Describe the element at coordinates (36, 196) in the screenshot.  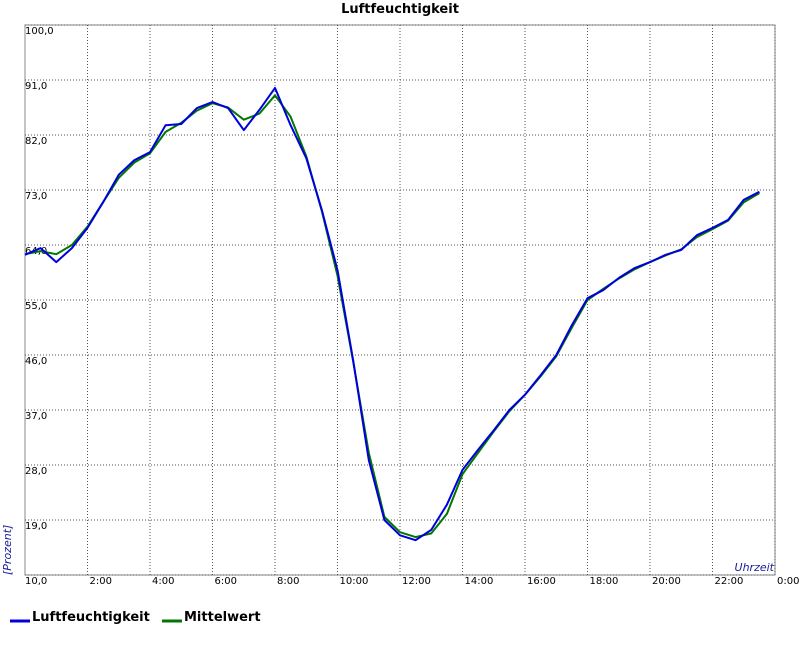
I see `y-tick-label: 73,0` at that location.